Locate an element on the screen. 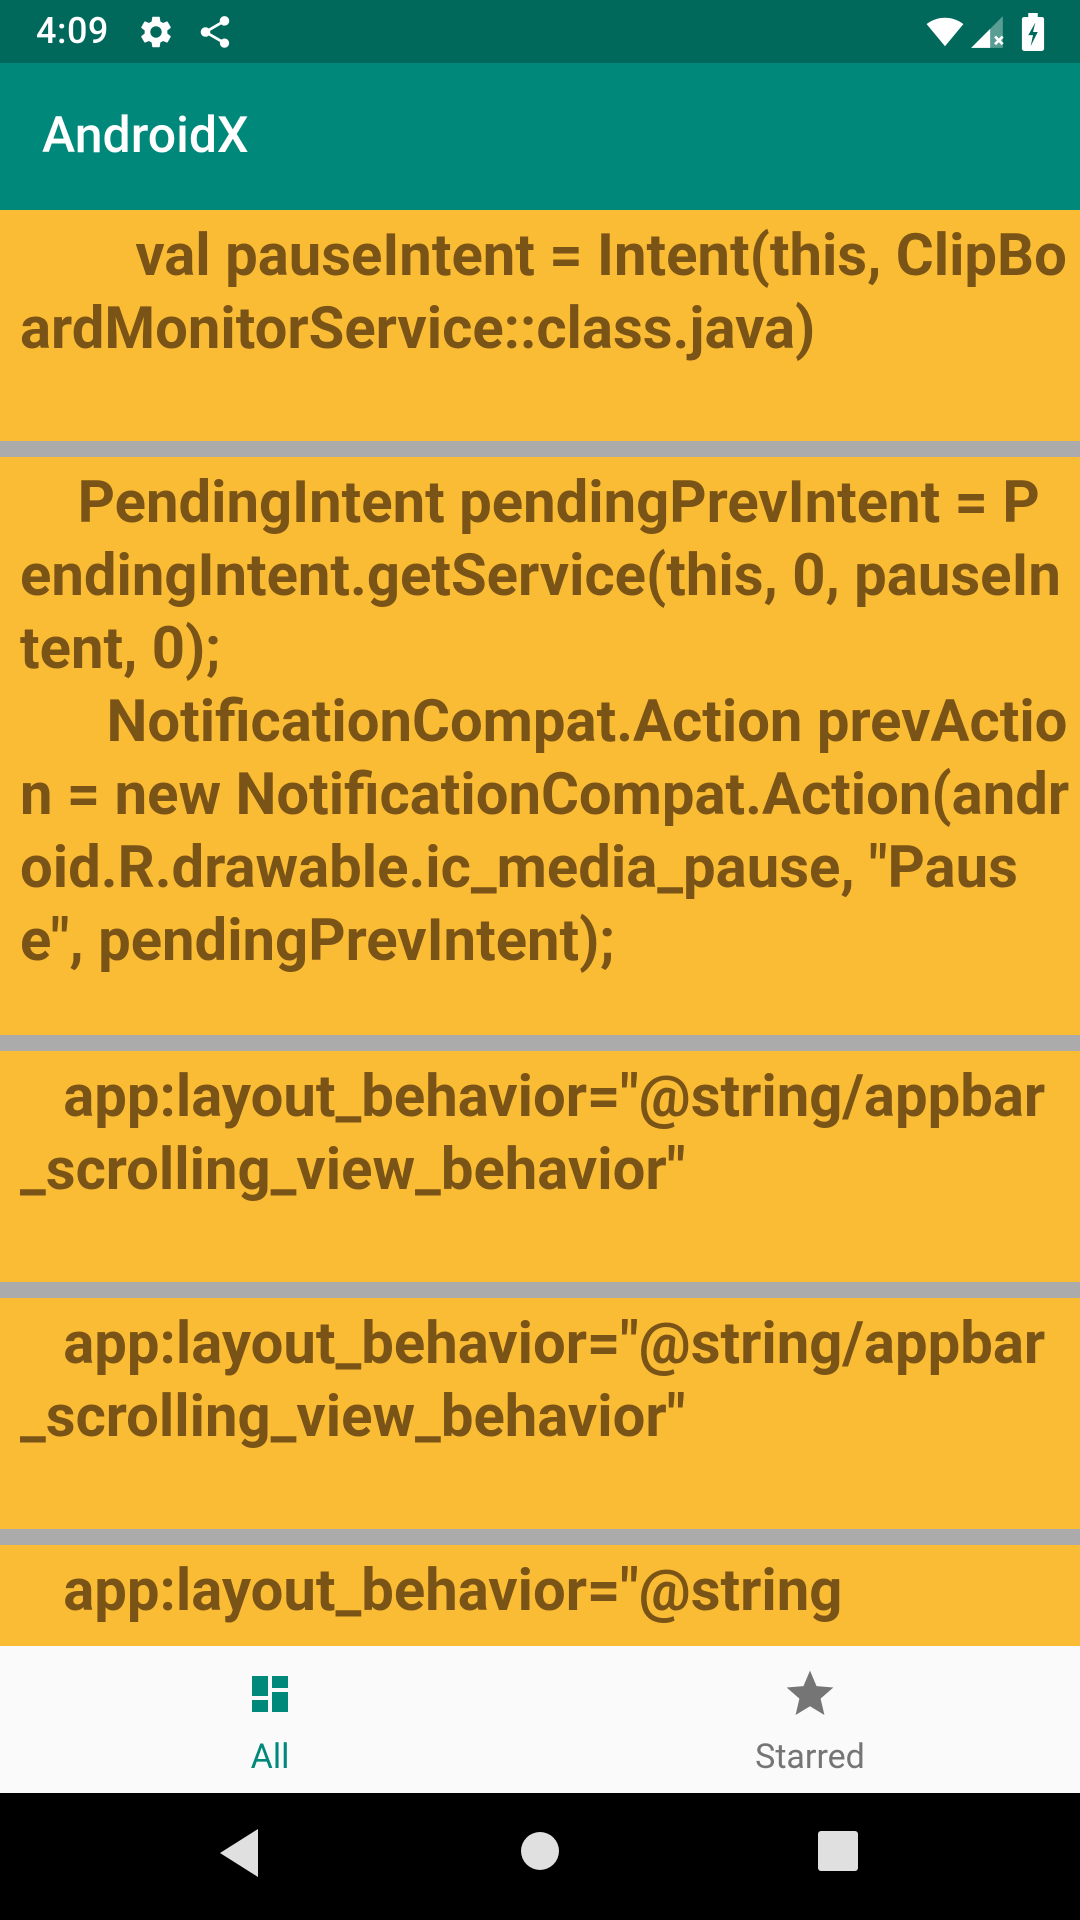 The image size is (1080, 1920). nav-item-starred: Starred is located at coordinates (810, 1719).